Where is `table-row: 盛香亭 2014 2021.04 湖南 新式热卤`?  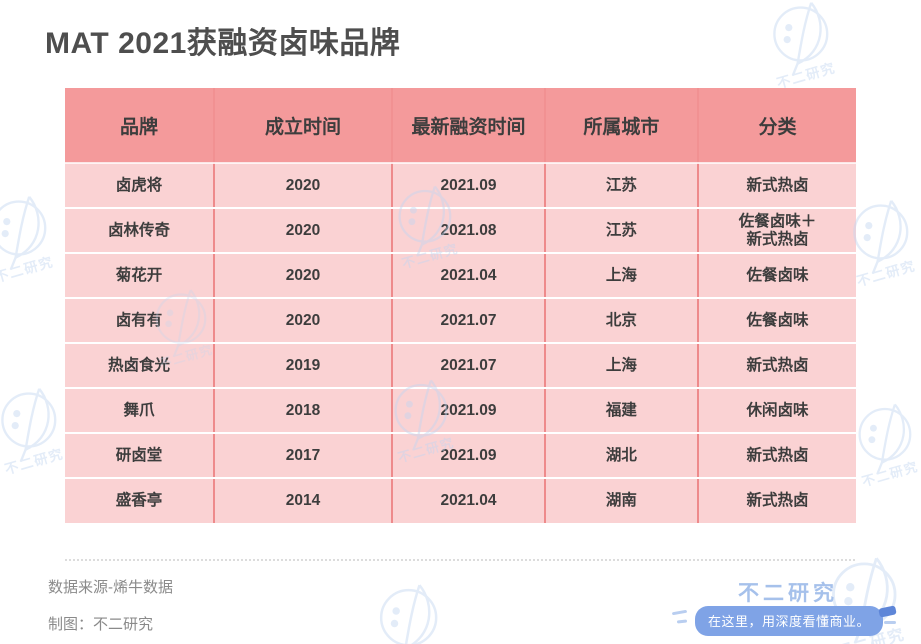
table-row: 盛香亭 2014 2021.04 湖南 新式热卤 is located at coordinates (460, 500).